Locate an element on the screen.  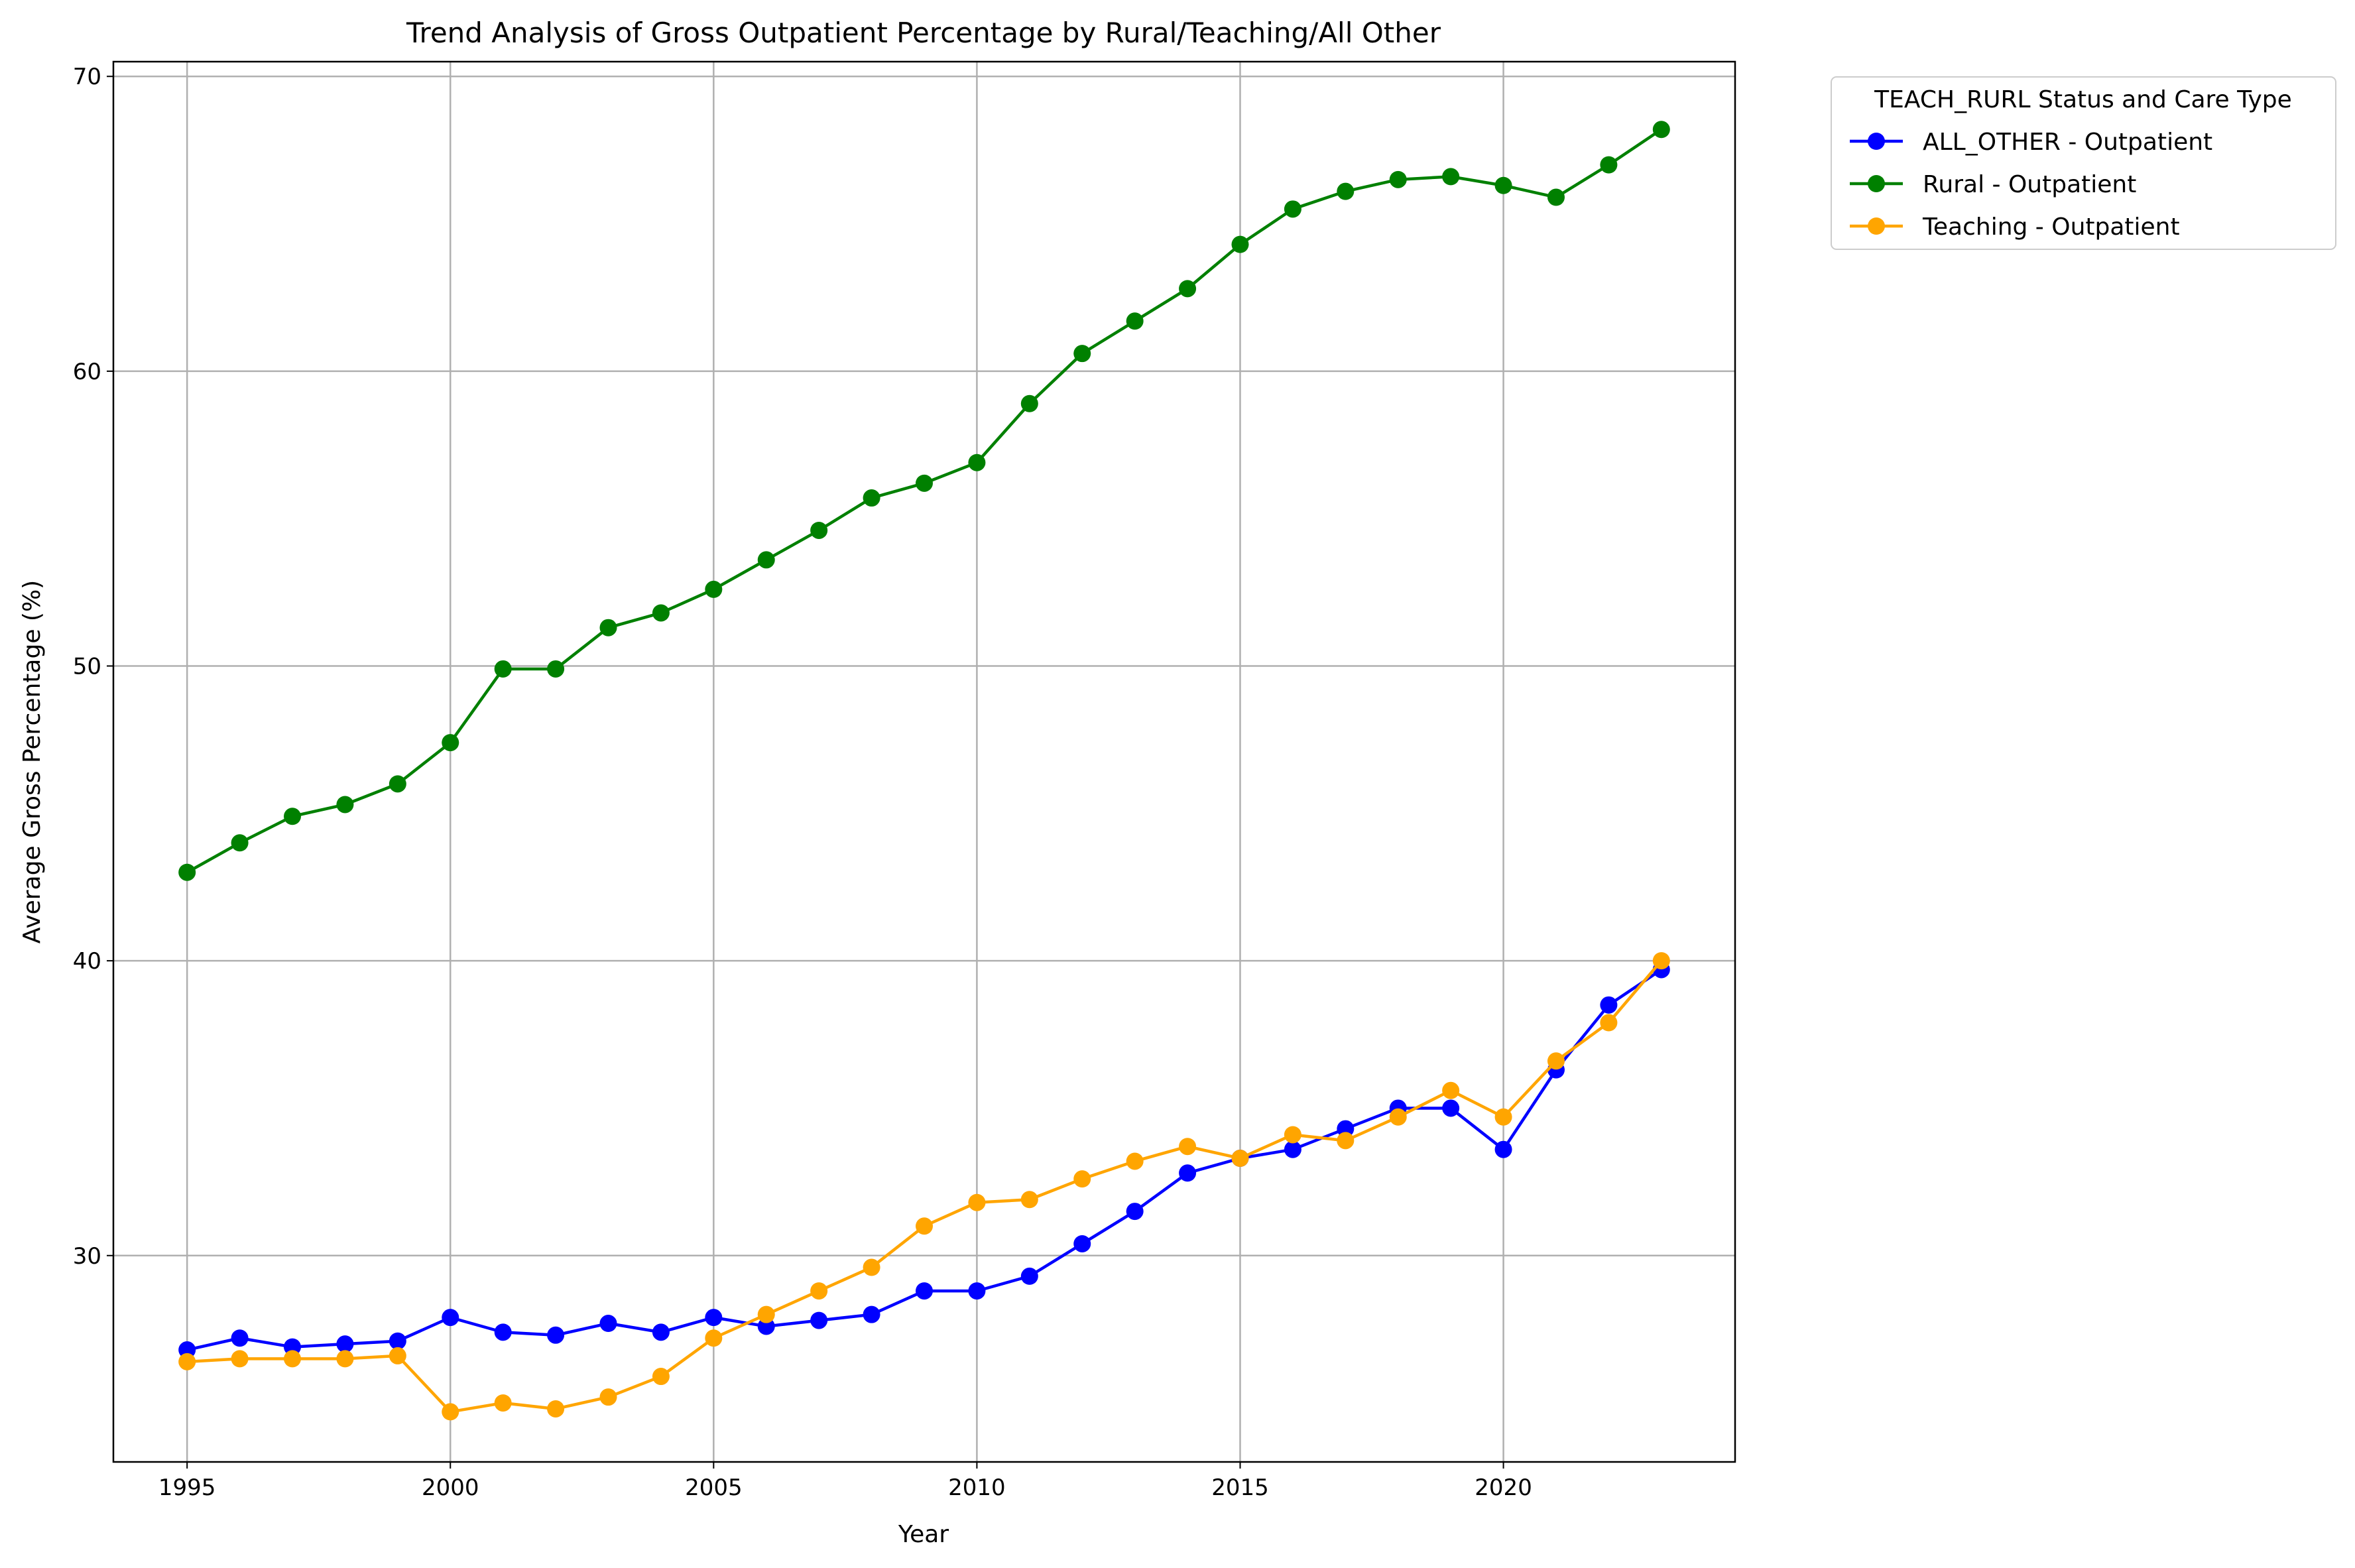
y-tick-label: 70 is located at coordinates (87, 77).